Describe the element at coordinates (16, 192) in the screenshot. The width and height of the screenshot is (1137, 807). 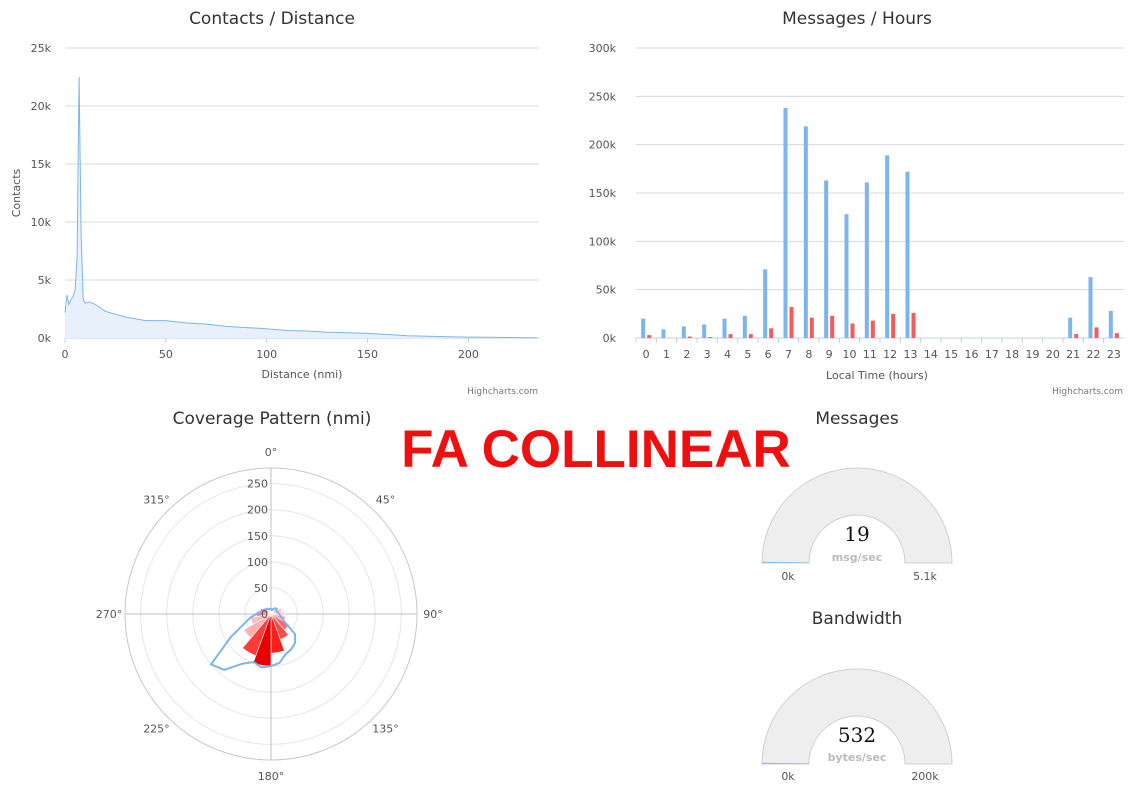
I see `contacts-y-axis-title: Contacts` at that location.